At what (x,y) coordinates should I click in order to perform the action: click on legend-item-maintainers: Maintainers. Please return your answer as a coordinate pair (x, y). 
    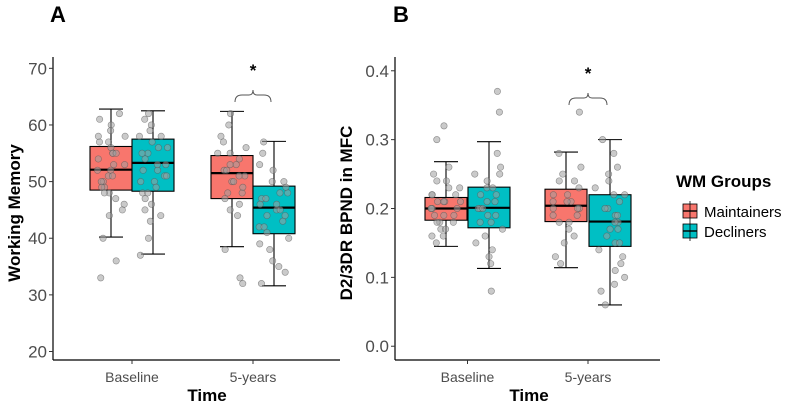
    Looking at the image, I should click on (732, 211).